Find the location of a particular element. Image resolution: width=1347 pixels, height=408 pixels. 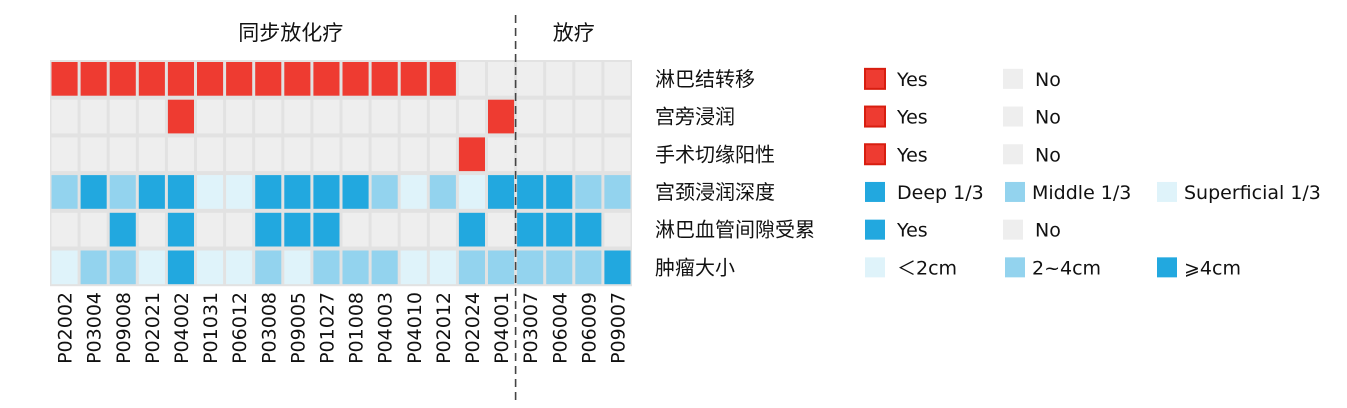

column-label: P03004 is located at coordinates (95, 328).